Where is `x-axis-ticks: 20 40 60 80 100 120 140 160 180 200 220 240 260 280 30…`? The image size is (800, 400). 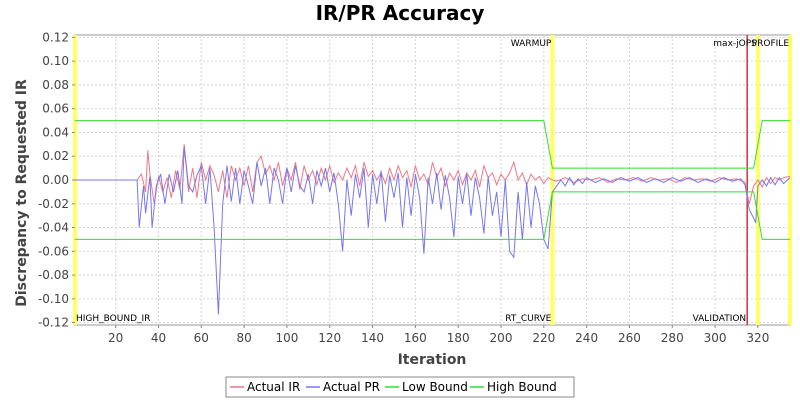
x-axis-ticks: 20 40 60 80 100 120 140 160 180 200 220 240 260 280 30… is located at coordinates (438, 335).